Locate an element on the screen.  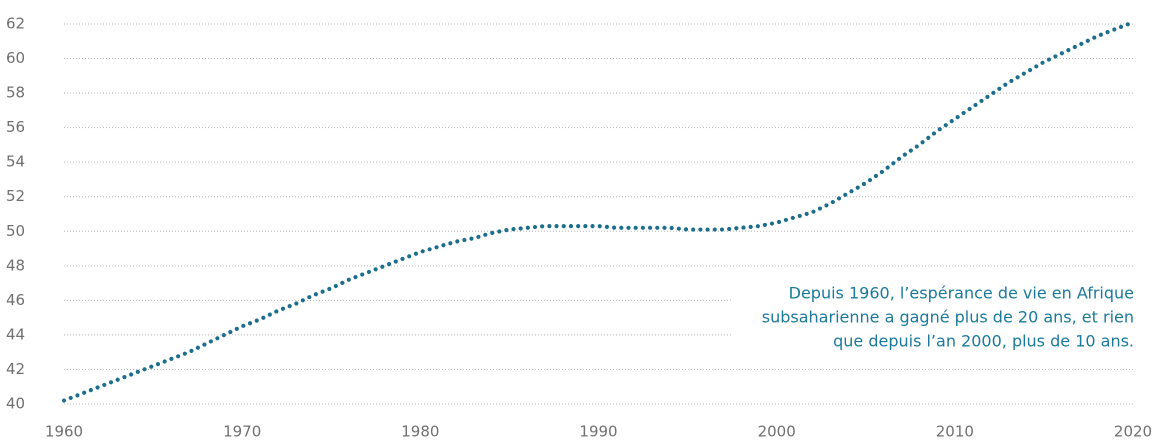
y-tick-label: 52 is located at coordinates (15, 196).